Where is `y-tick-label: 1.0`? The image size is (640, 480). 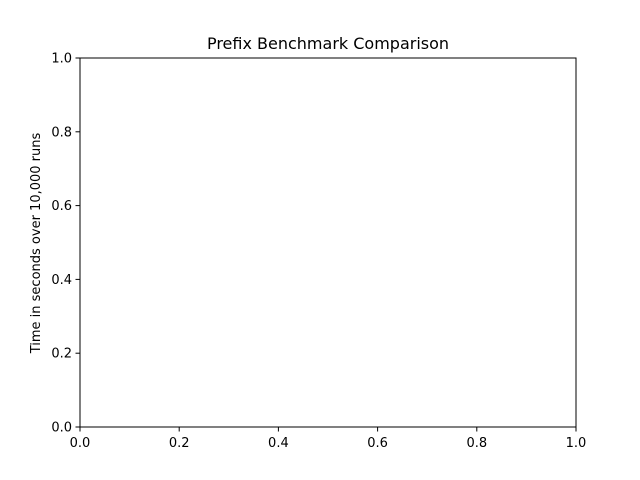 y-tick-label: 1.0 is located at coordinates (61, 59).